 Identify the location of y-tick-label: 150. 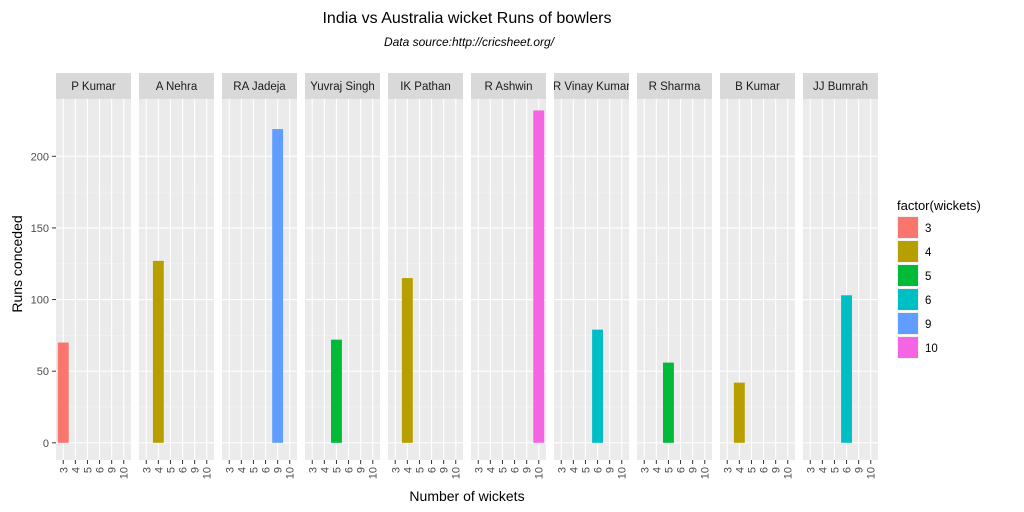
(40, 229).